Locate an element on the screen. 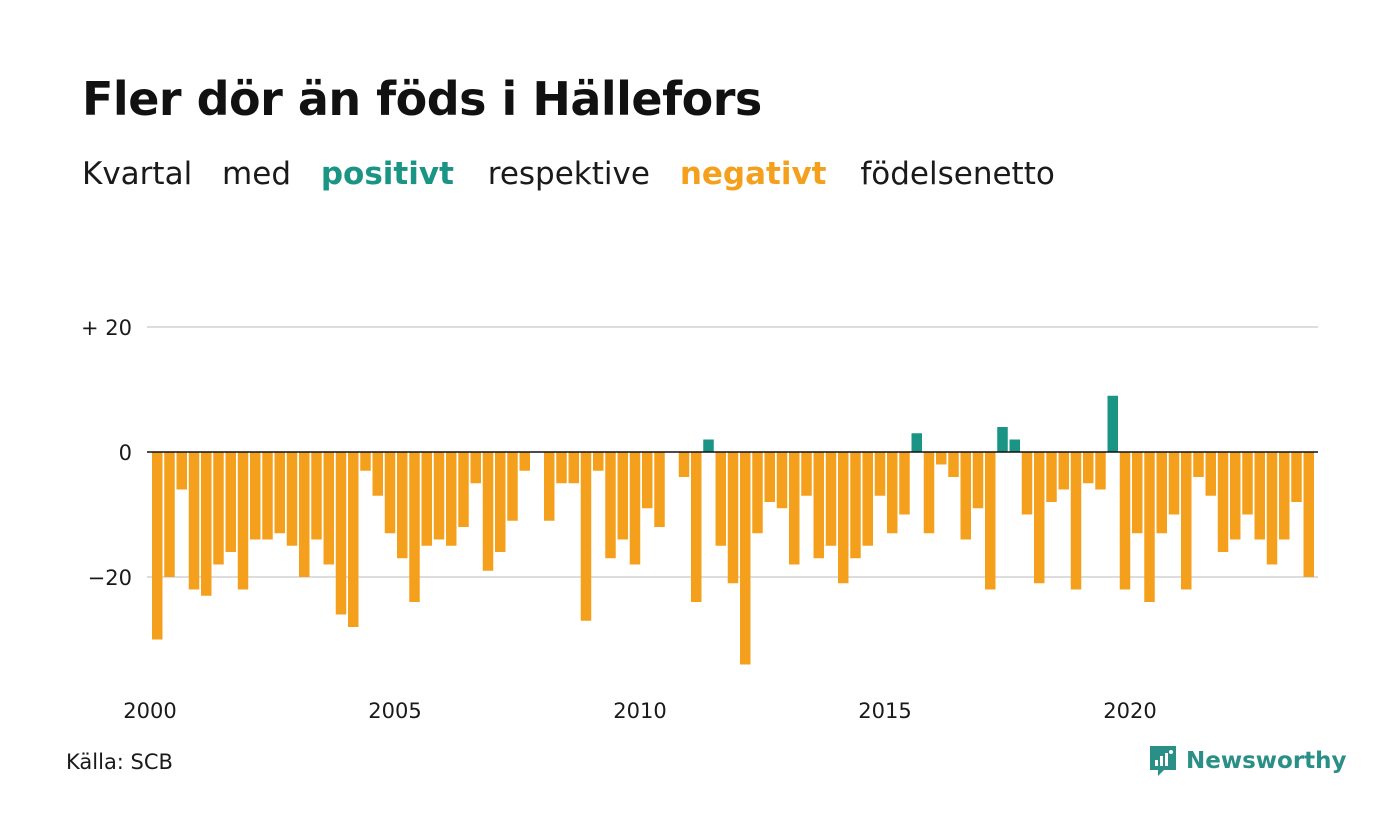 Image resolution: width=1400 pixels, height=840 pixels. chart-title: Fler dör än föds i Hällefors is located at coordinates (422, 99).